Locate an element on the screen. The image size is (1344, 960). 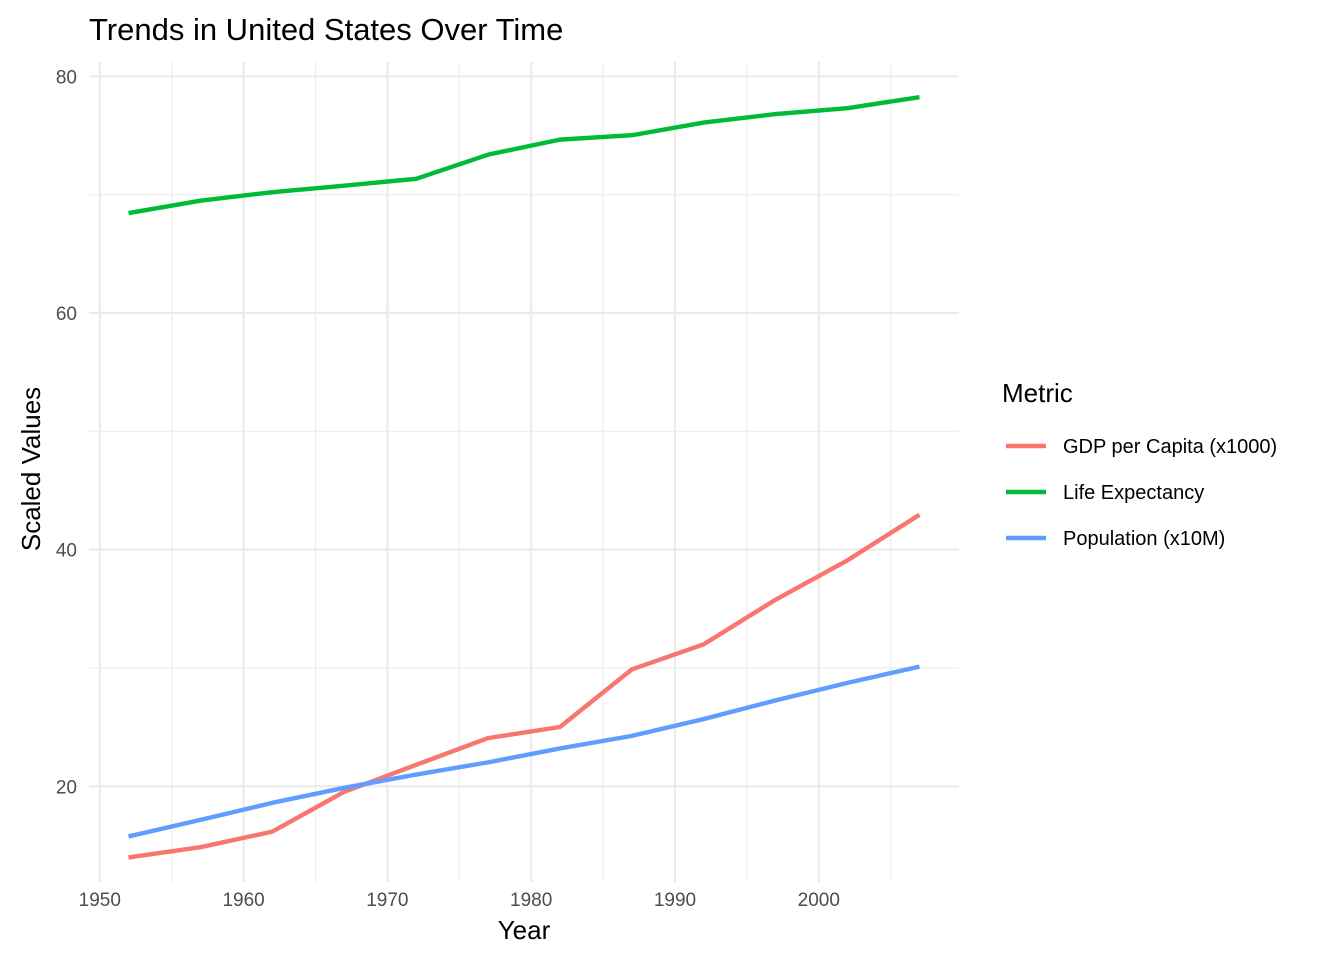
x-tick-label: 1980 is located at coordinates (531, 900).